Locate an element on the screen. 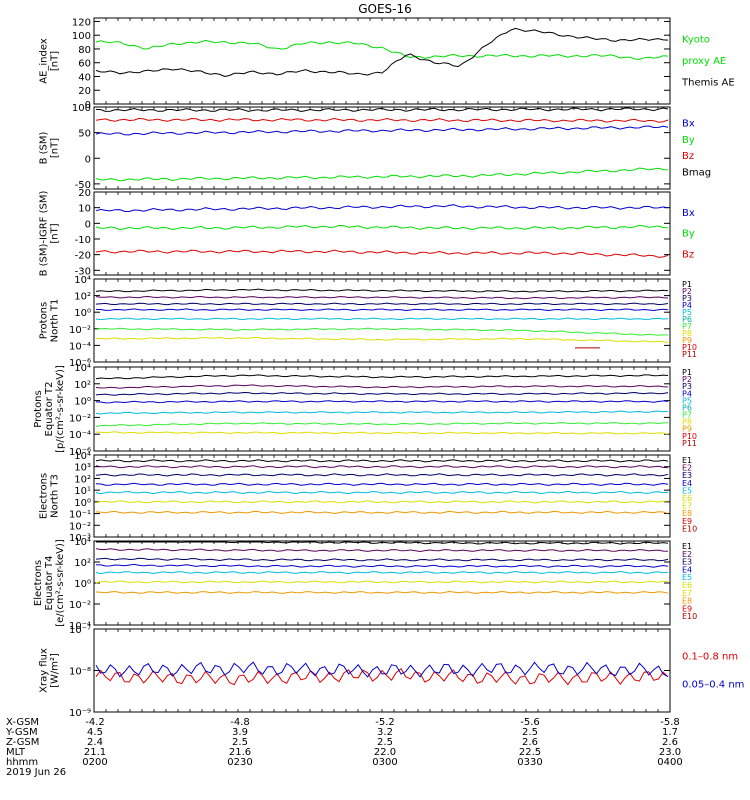 The width and height of the screenshot is (750, 800). legend-entry: Kyoto is located at coordinates (696, 40).